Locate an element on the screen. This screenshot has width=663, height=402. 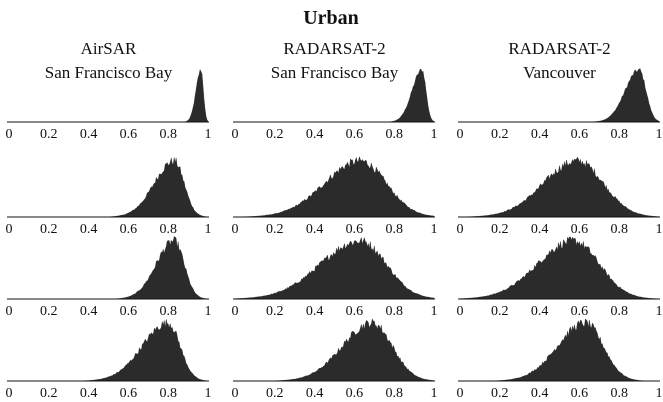
histogram-panel-r1-c1: 0 0.2 0.4 0.6 0.8 1 is located at coordinates (109, 105).